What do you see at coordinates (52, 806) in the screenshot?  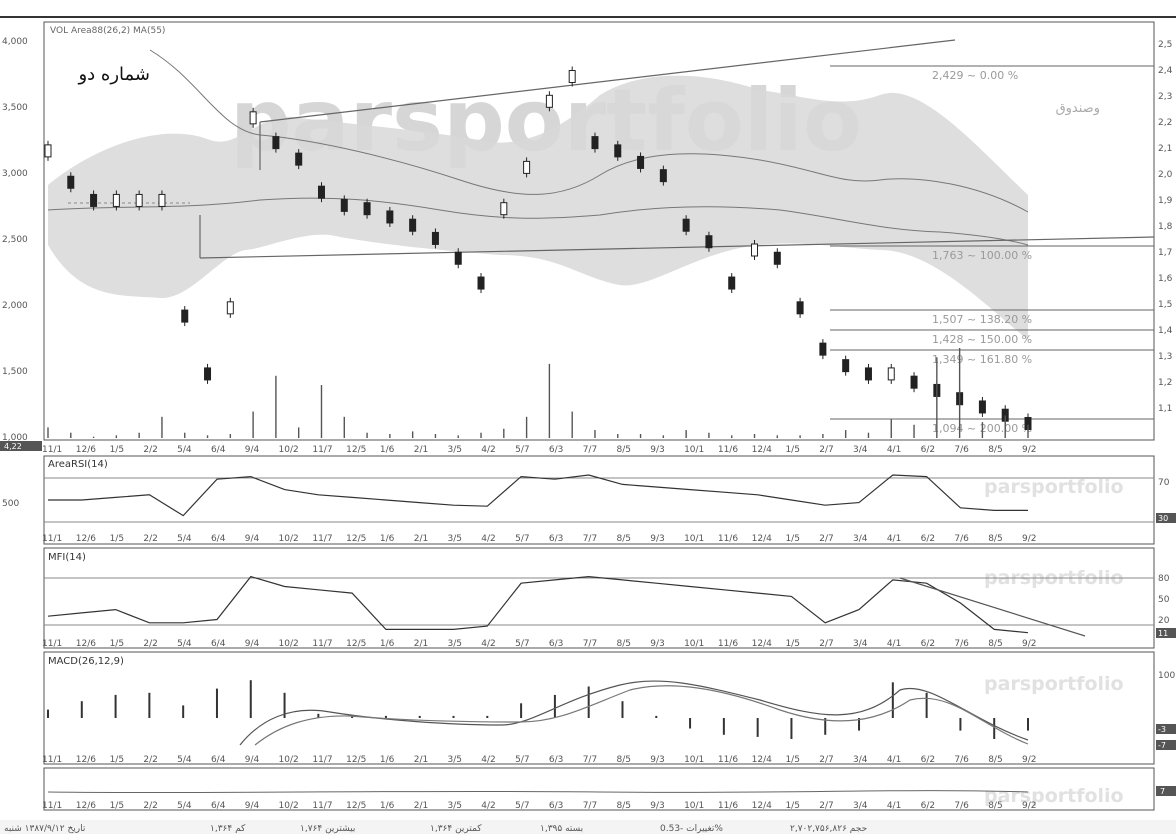 I see `x-tick-label: 11/1` at bounding box center [52, 806].